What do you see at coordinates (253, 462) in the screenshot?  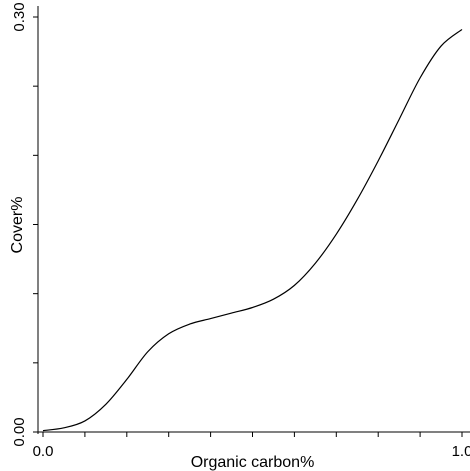 I see `x-axis-label: Organic carbon%` at bounding box center [253, 462].